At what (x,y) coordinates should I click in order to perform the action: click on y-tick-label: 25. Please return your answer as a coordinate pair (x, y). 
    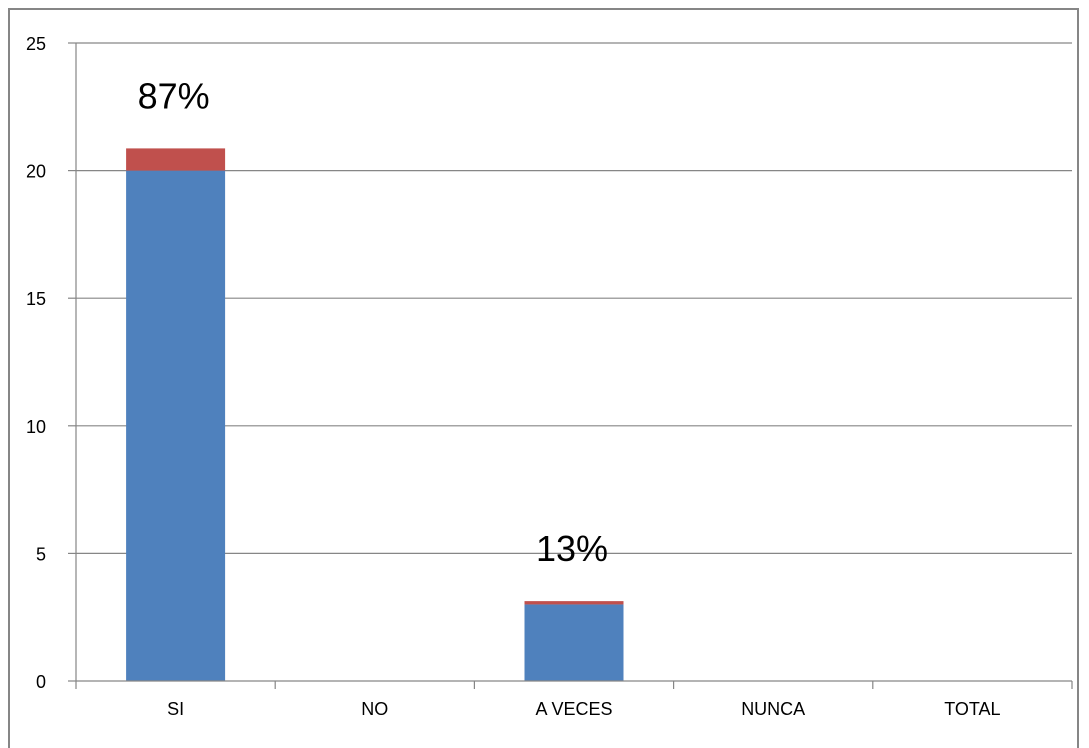
    Looking at the image, I should click on (36, 44).